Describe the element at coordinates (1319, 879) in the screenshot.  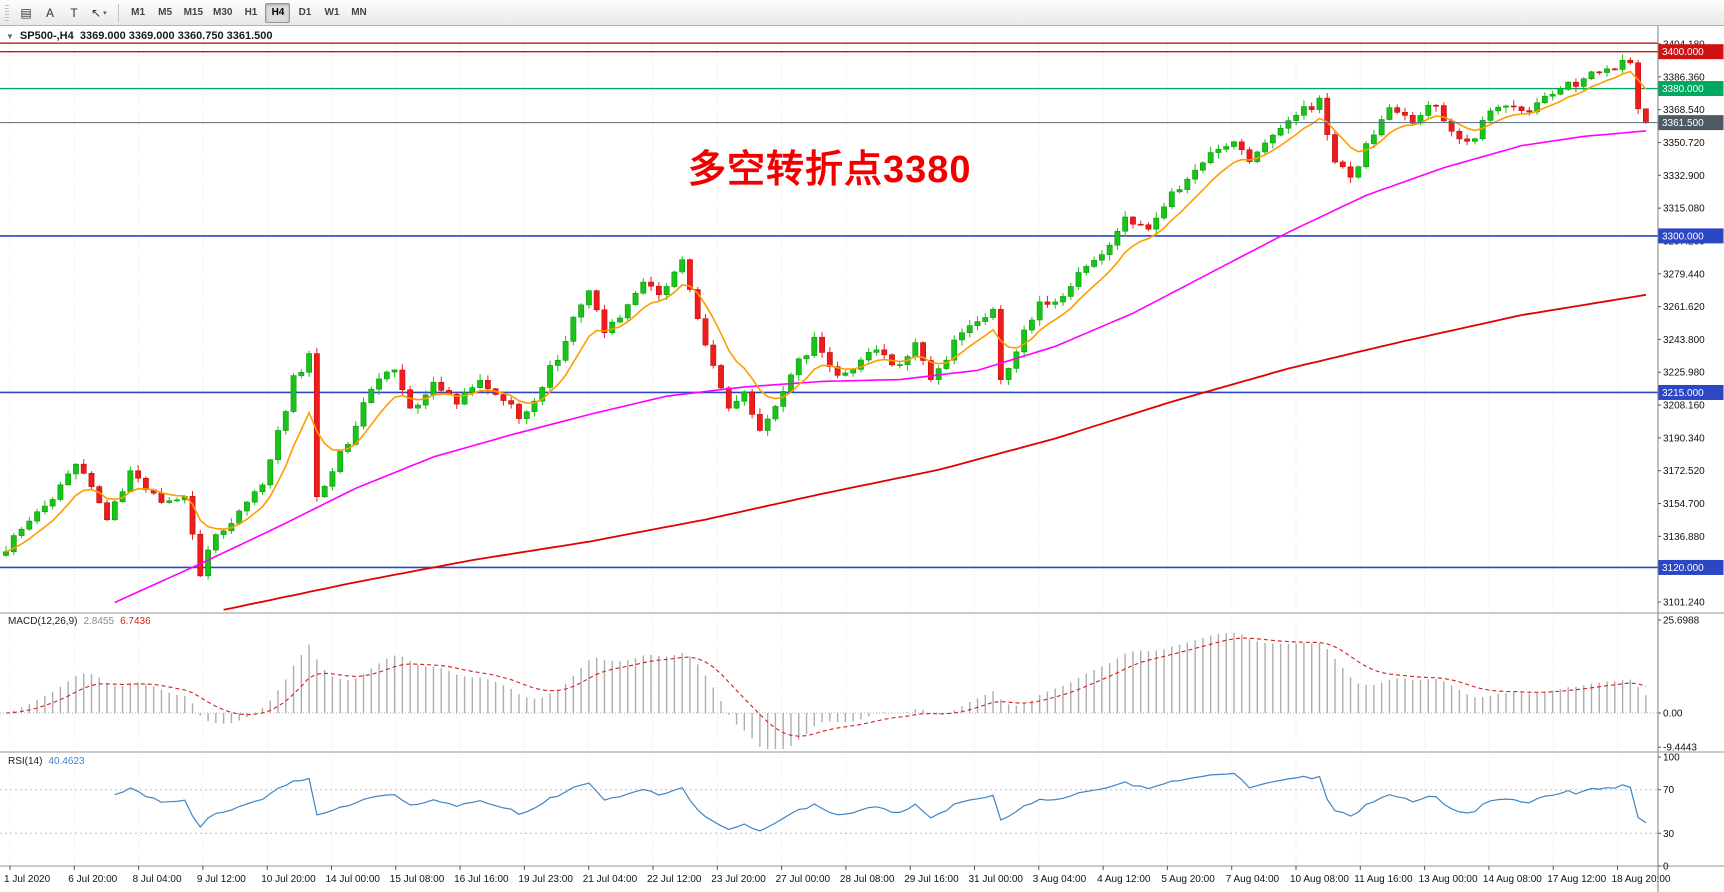
I see `time-axis-label: 10 Aug 08:00` at that location.